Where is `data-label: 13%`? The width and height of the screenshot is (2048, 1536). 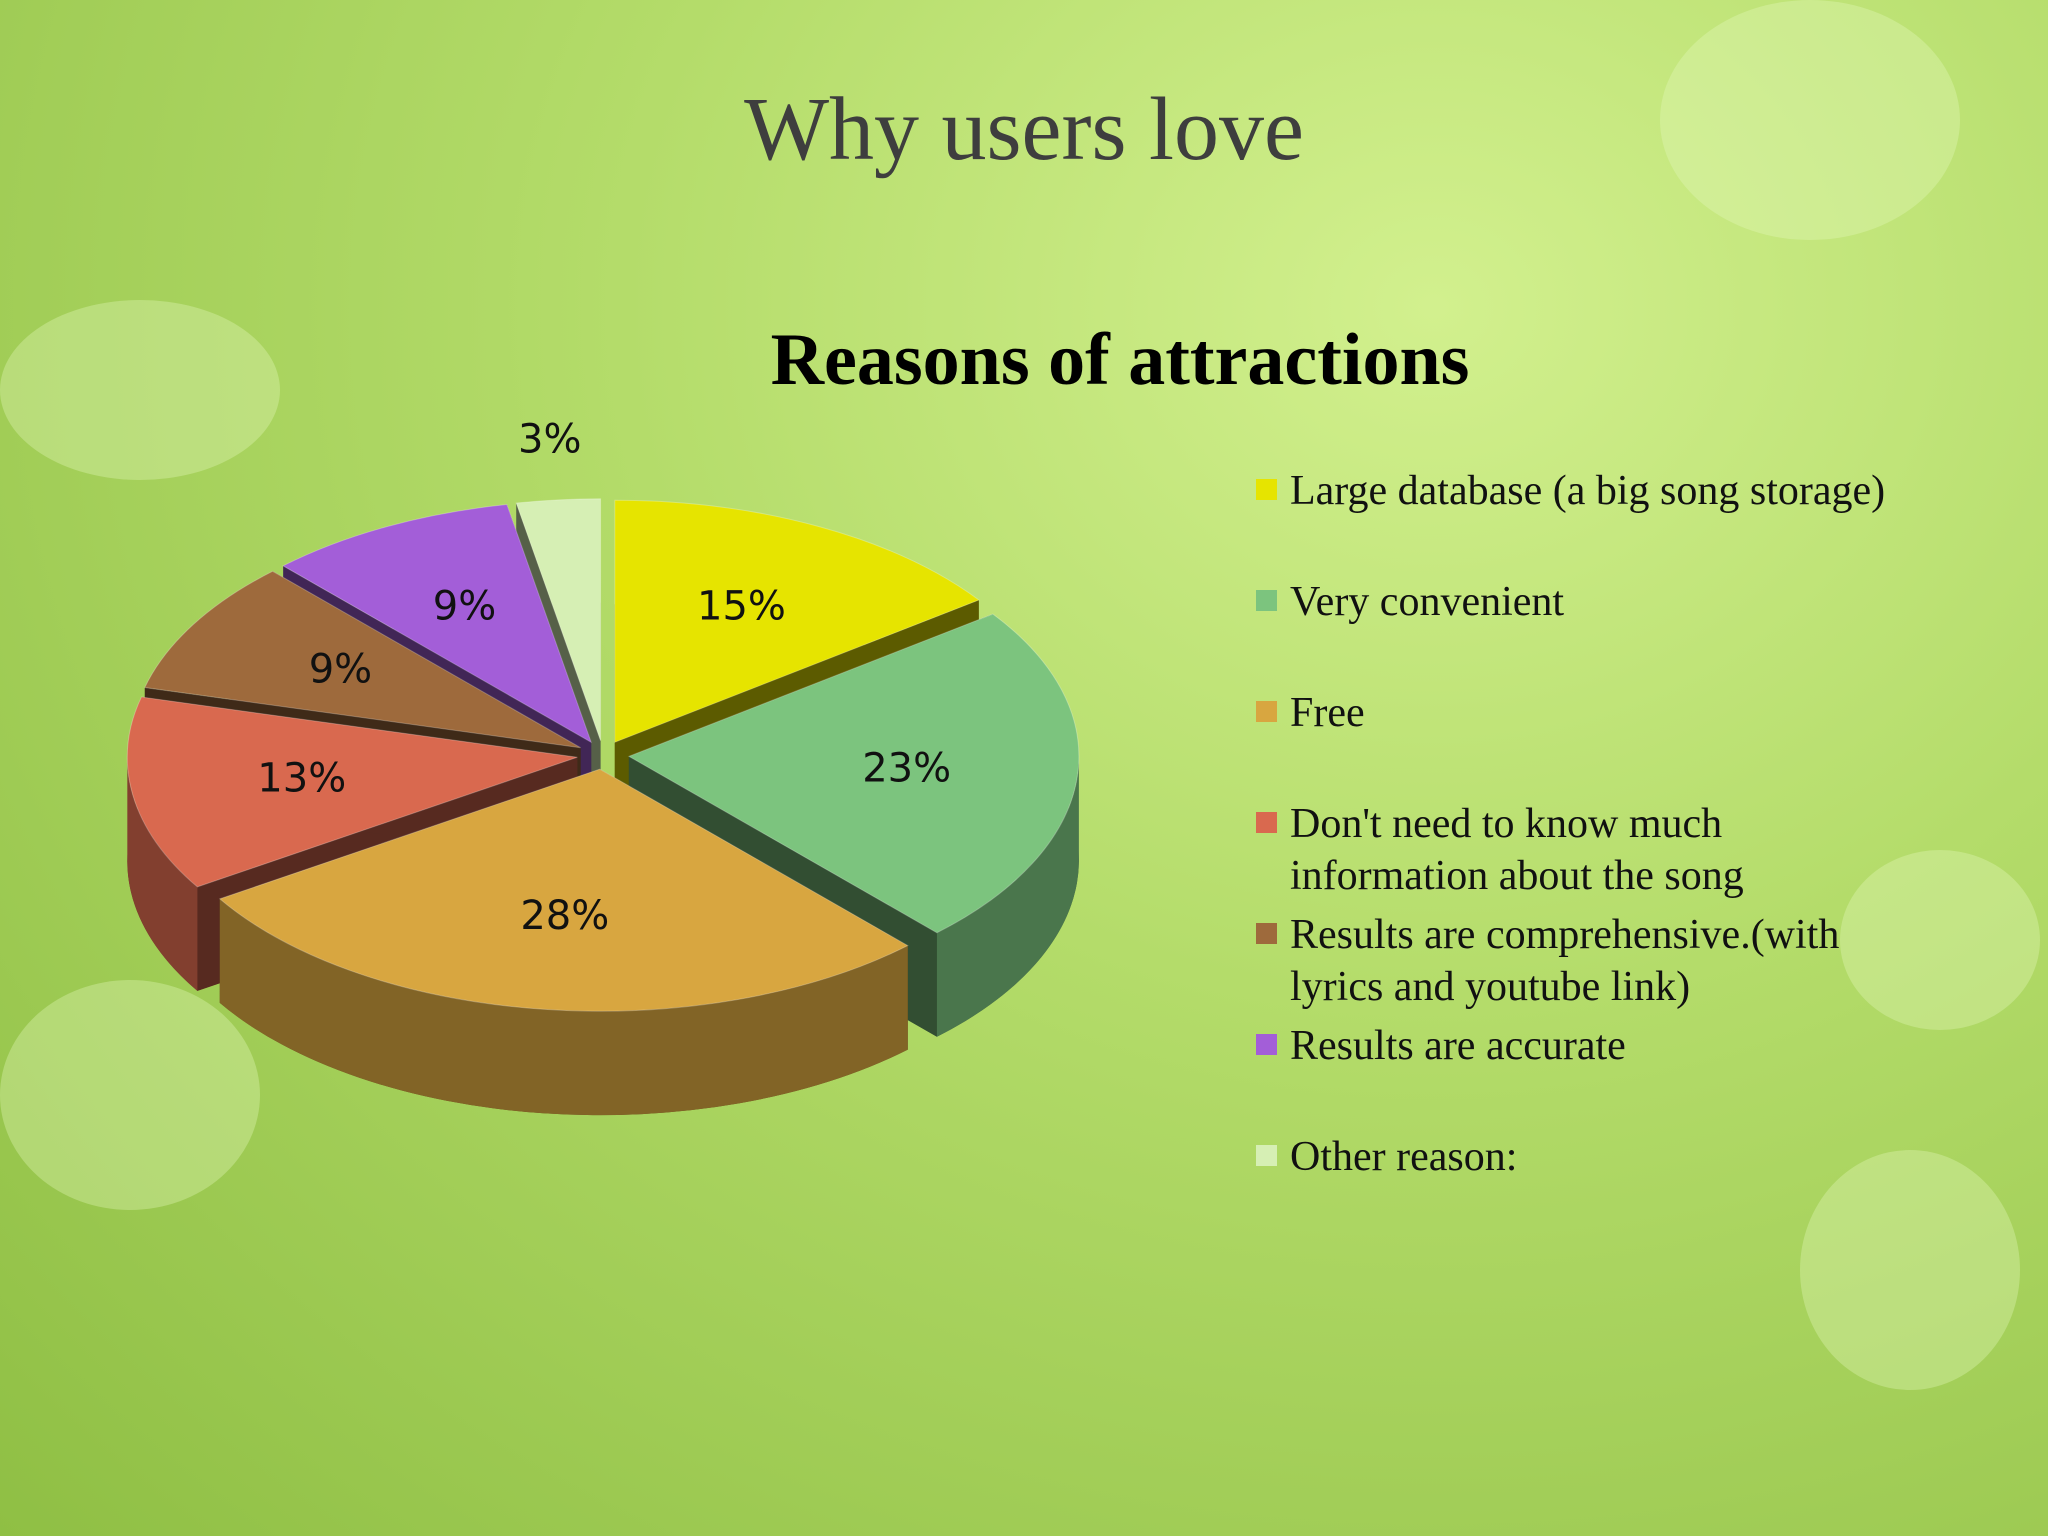
data-label: 13% is located at coordinates (301, 779).